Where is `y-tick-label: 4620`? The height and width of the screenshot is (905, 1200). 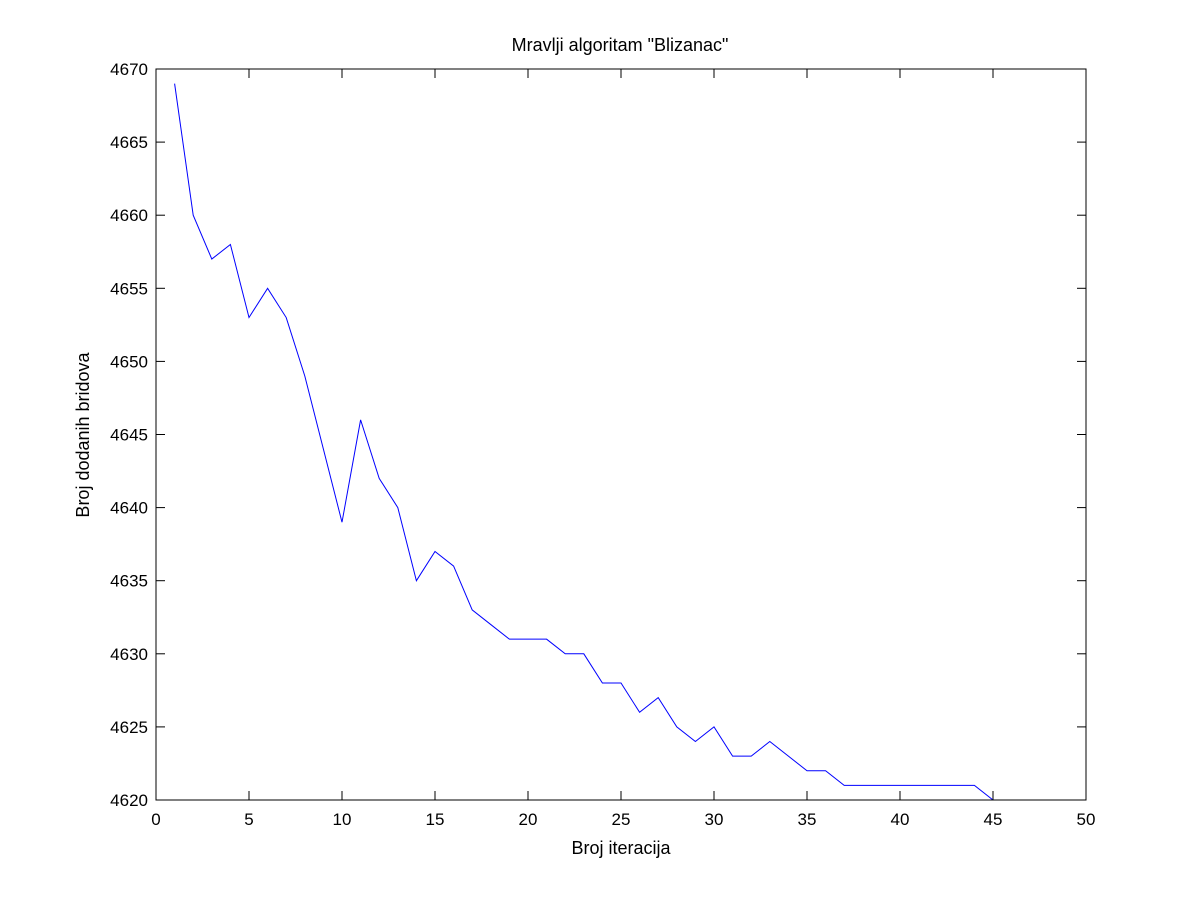
y-tick-label: 4620 is located at coordinates (129, 800).